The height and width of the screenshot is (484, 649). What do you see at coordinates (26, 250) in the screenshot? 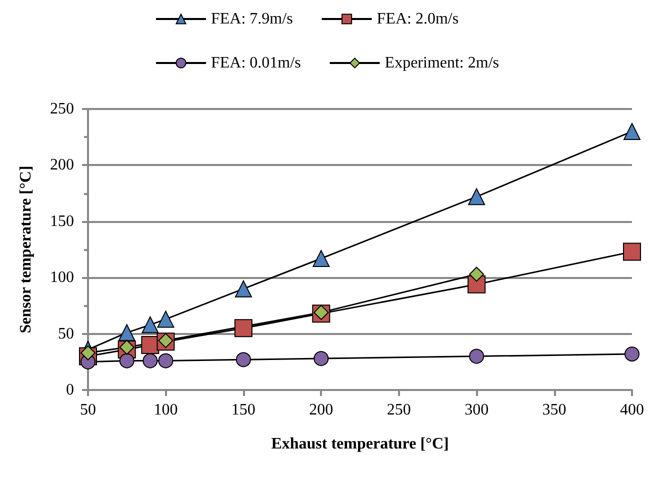
I see `y-axis-title: Sensor temperature [°C]` at bounding box center [26, 250].